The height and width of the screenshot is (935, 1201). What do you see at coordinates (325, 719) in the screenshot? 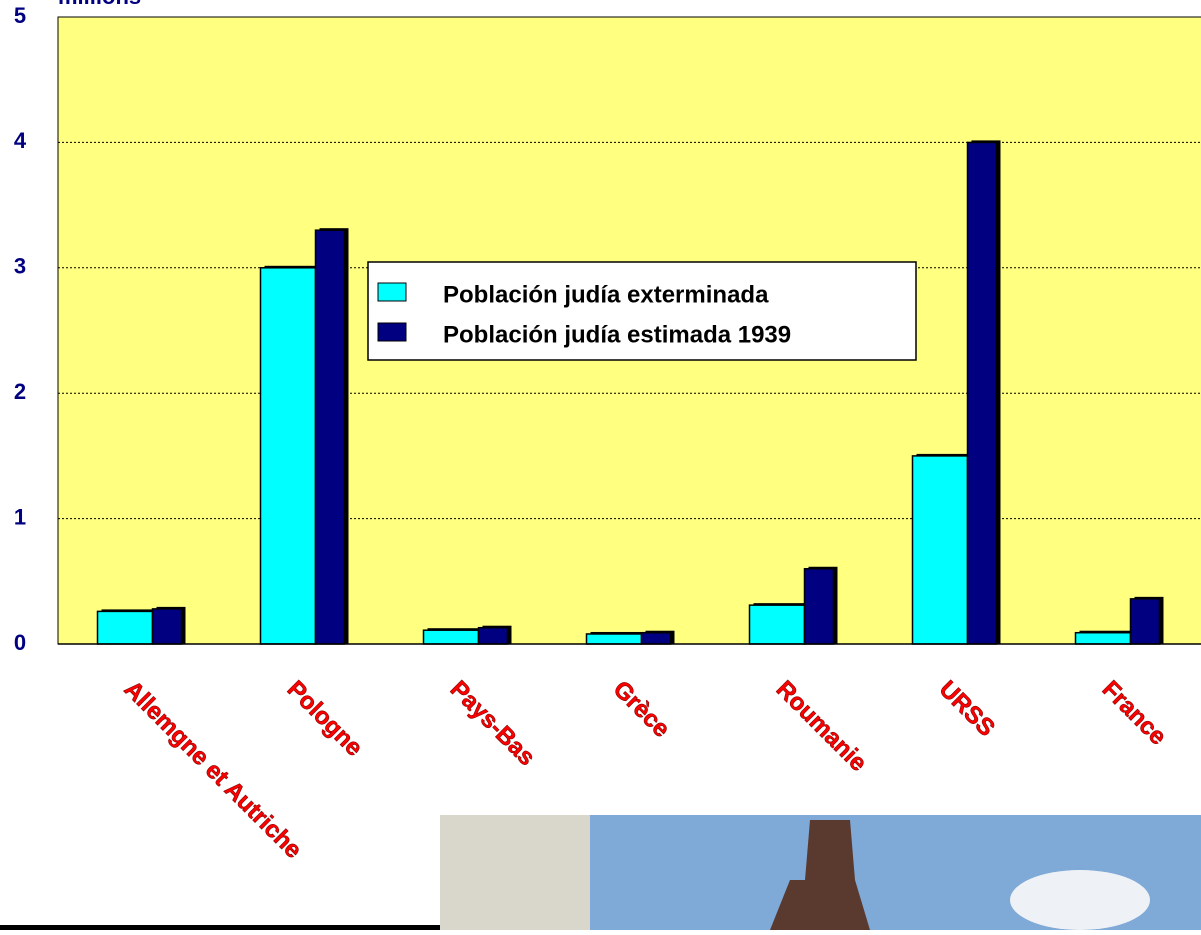
I see `x-tick-label: Pologne` at bounding box center [325, 719].